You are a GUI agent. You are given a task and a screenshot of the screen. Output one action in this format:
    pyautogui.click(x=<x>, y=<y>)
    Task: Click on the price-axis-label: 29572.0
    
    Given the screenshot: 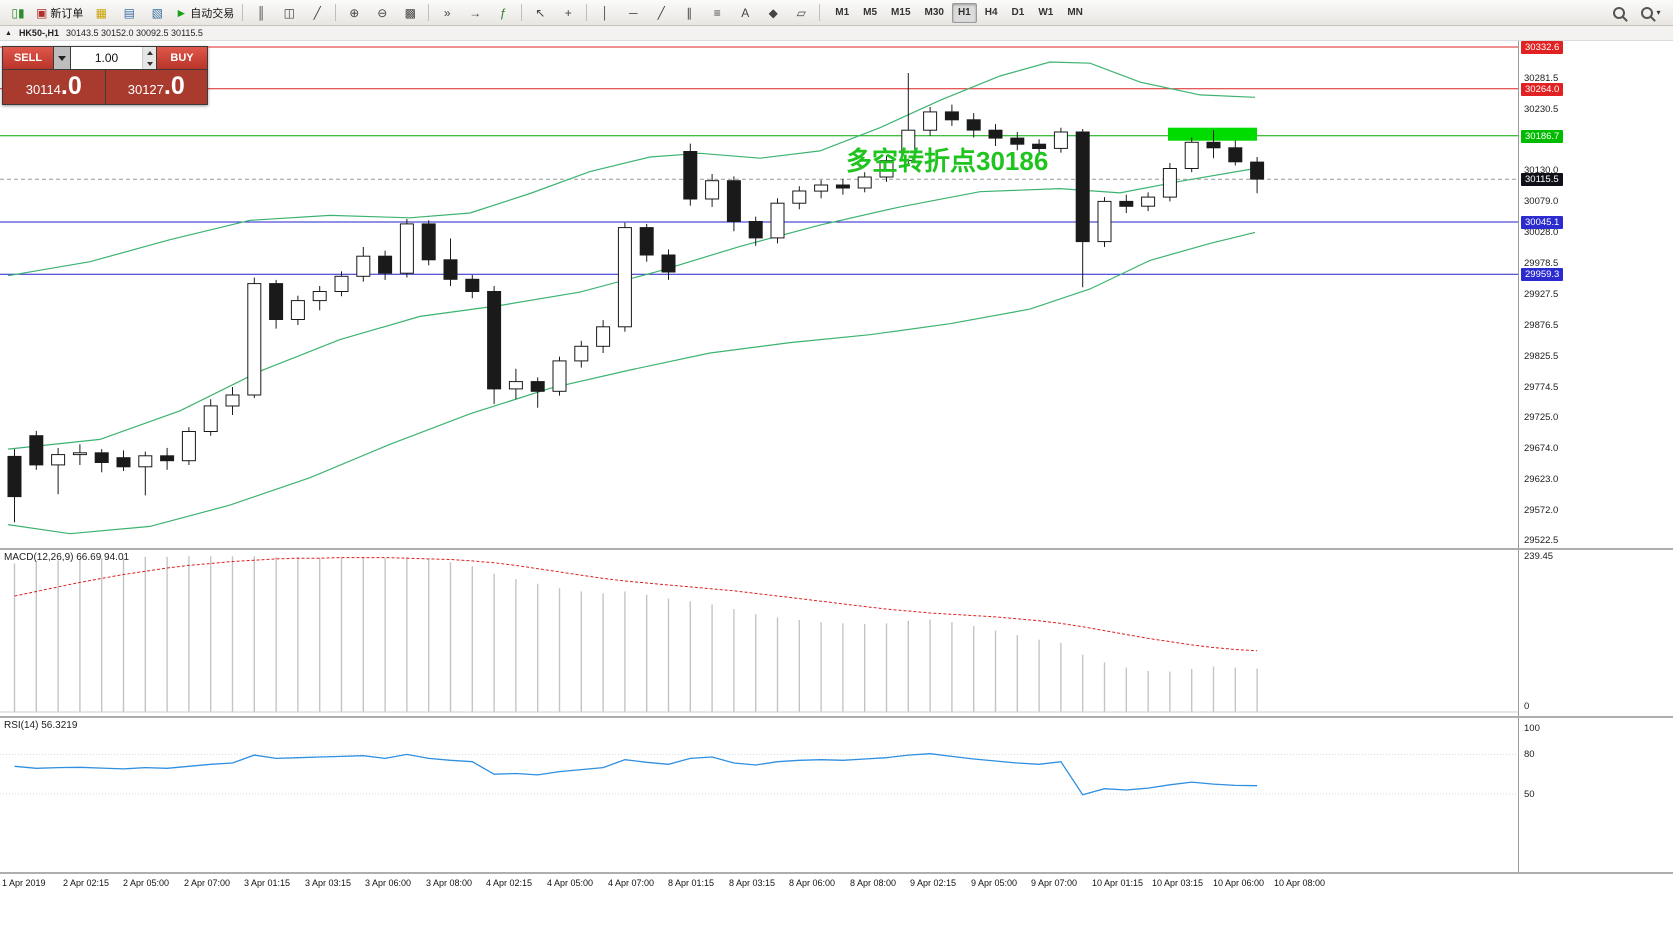 What is the action you would take?
    pyautogui.click(x=1541, y=510)
    